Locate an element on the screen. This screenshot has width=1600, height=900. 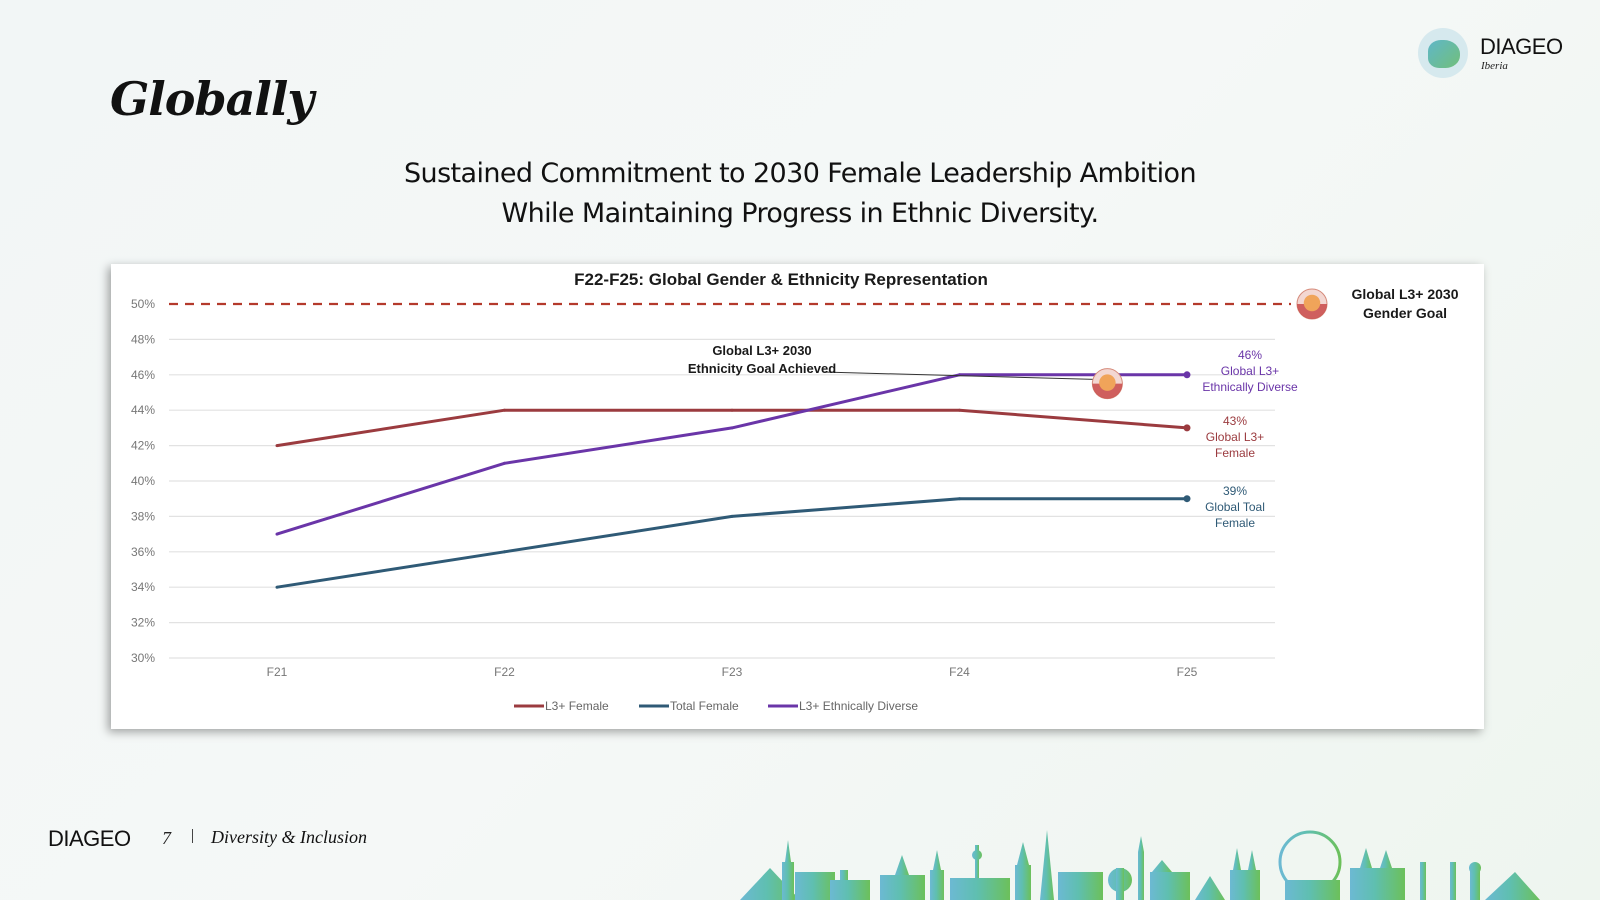
end-label-l3_ethnic: 46% is located at coordinates (1250, 355).